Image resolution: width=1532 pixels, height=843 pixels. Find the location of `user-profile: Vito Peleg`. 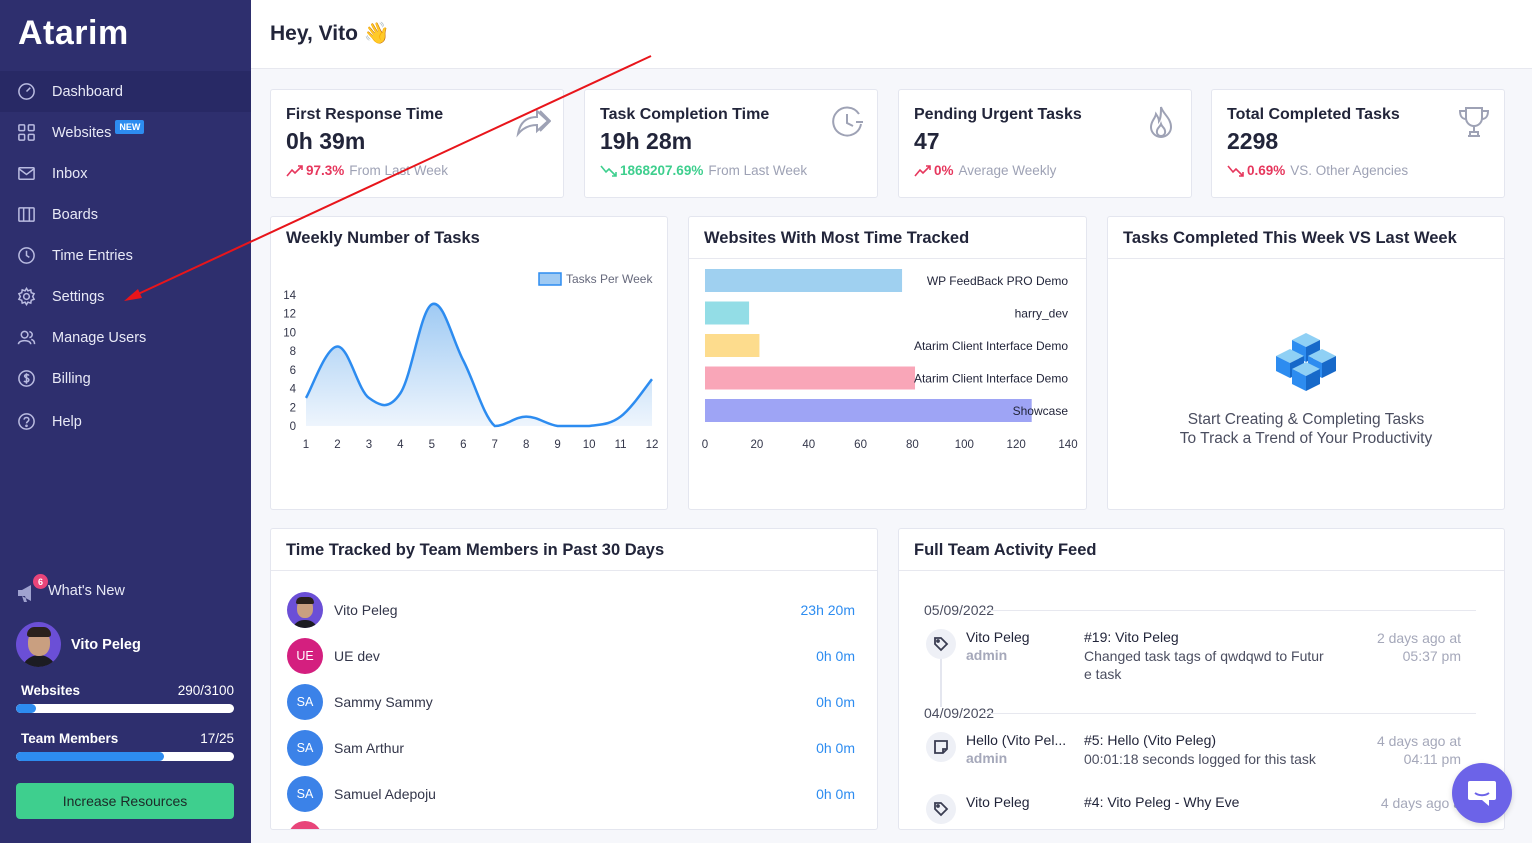

user-profile: Vito Peleg is located at coordinates (78, 644).